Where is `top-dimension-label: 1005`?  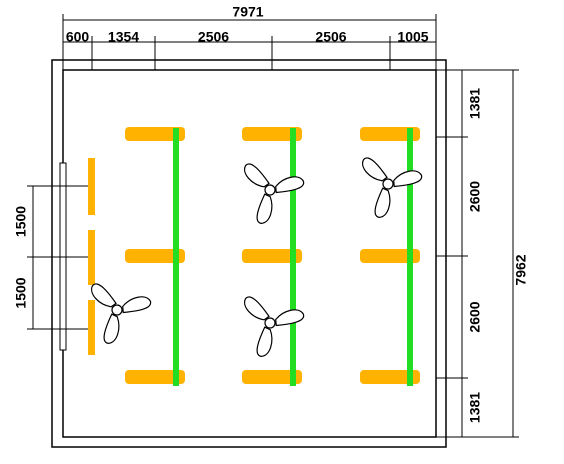
top-dimension-label: 1005 is located at coordinates (412, 37).